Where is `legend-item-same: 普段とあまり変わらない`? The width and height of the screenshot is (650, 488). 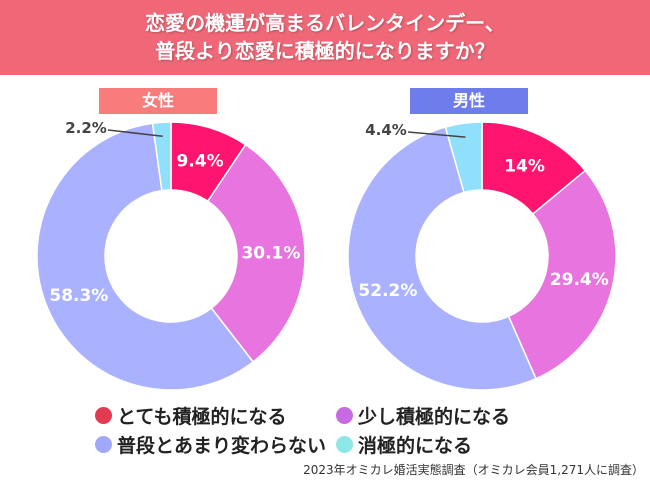
legend-item-same: 普段とあまり変わらない is located at coordinates (210, 444).